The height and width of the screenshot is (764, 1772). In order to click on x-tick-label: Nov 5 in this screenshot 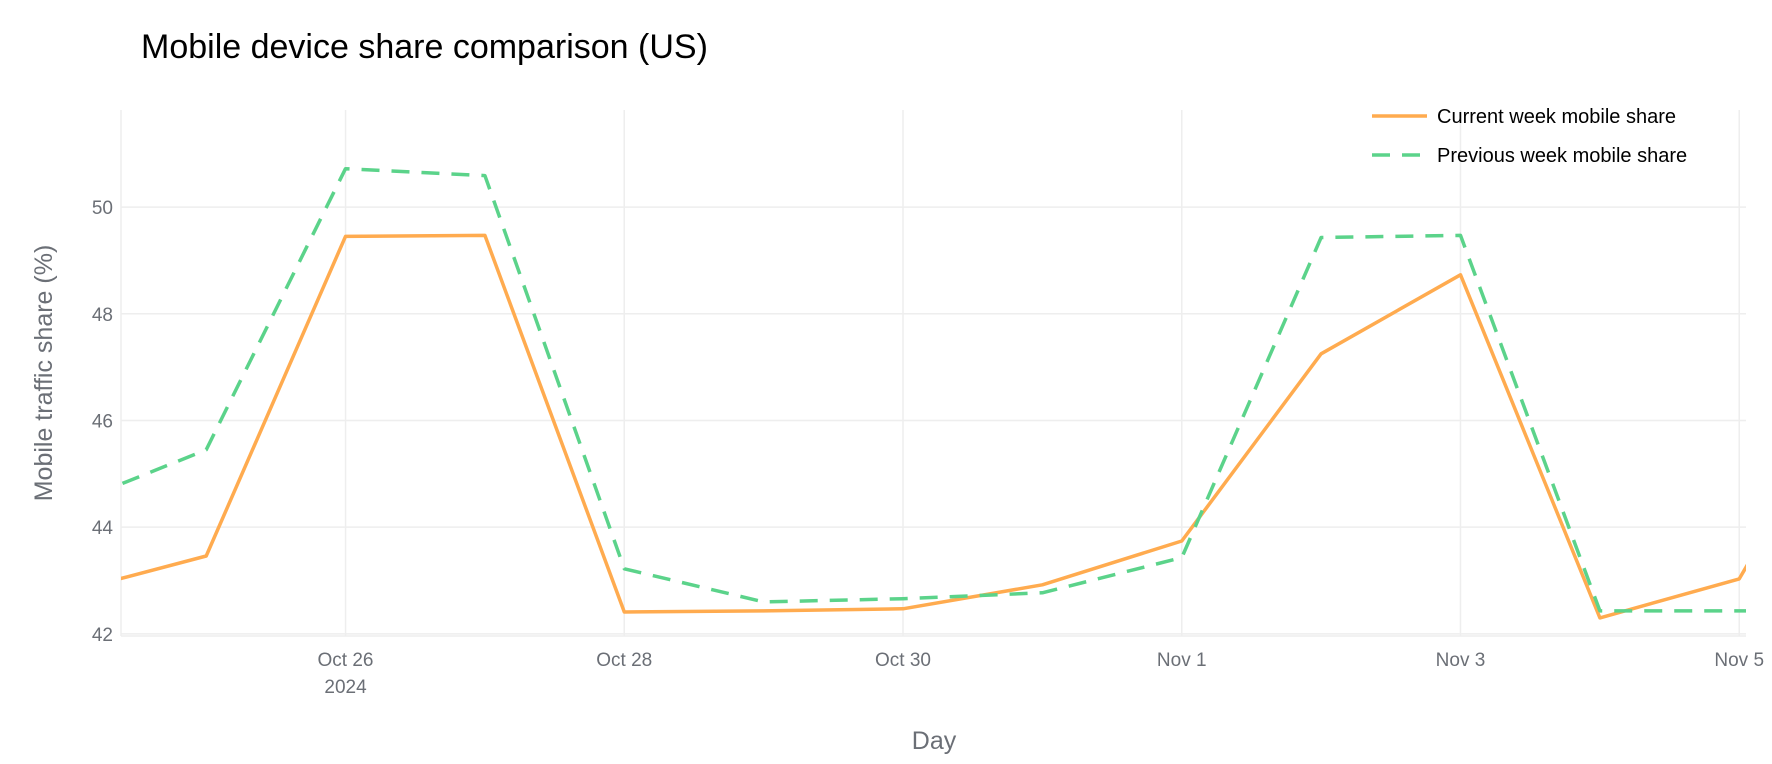, I will do `click(1739, 660)`.